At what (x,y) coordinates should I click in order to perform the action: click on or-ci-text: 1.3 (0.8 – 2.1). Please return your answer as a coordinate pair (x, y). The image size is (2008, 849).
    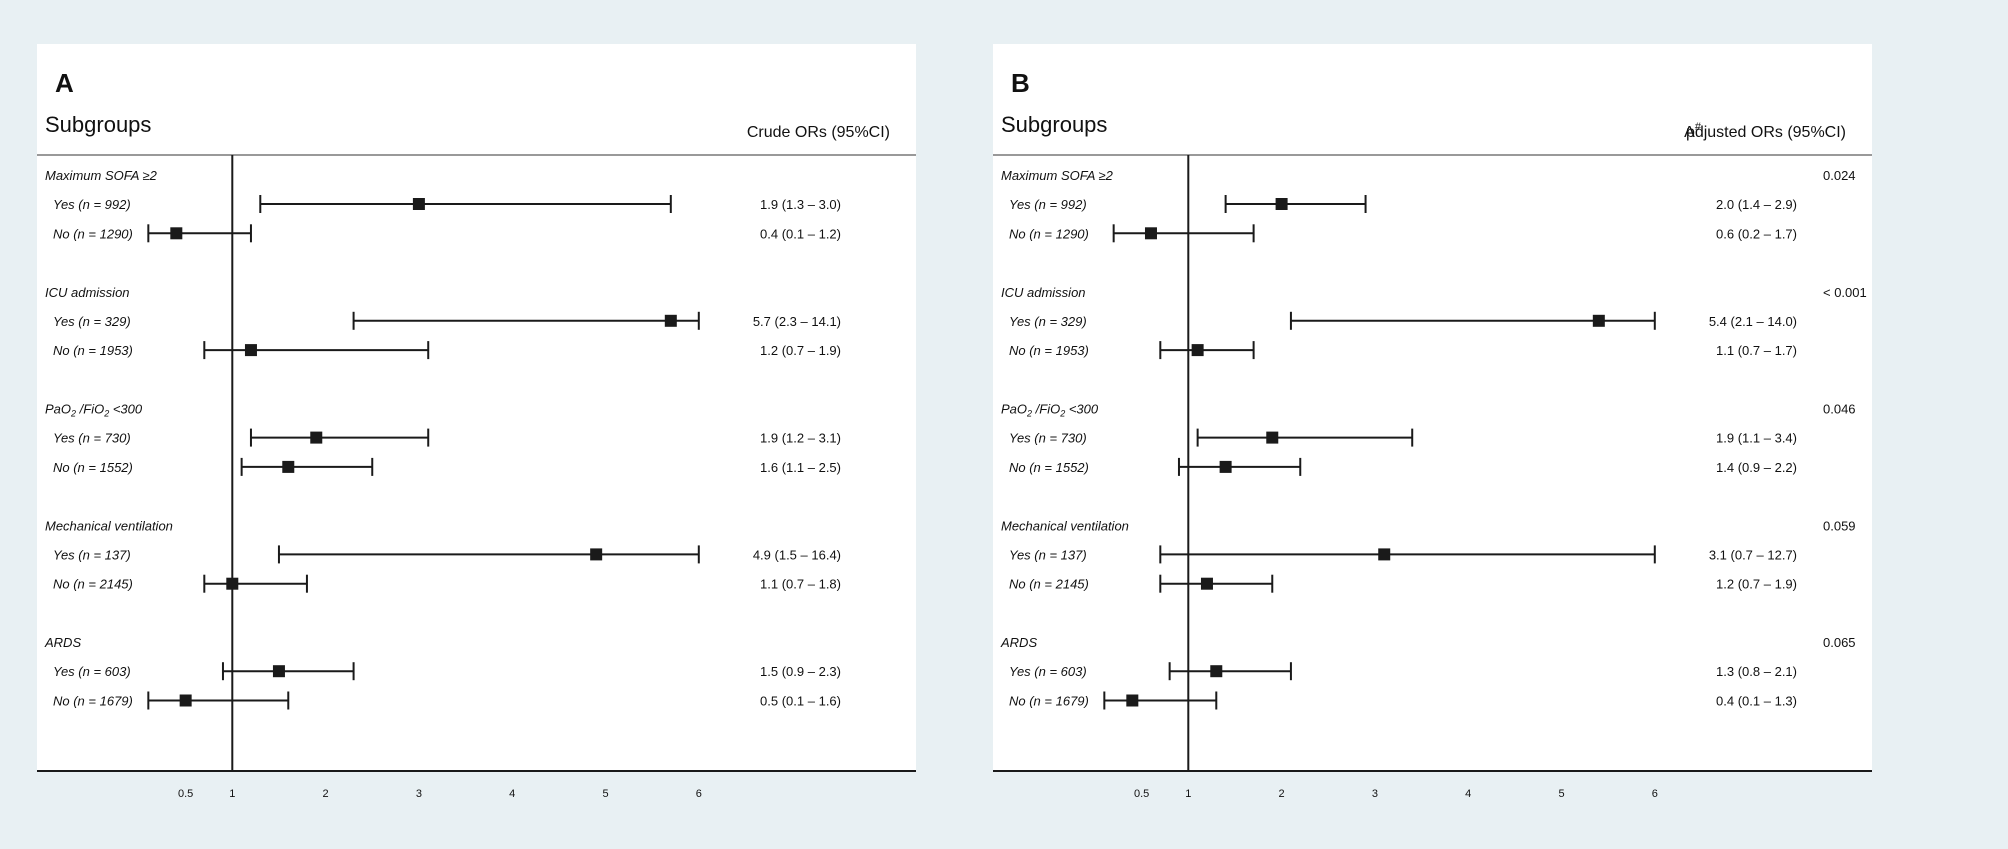
    Looking at the image, I should click on (1756, 671).